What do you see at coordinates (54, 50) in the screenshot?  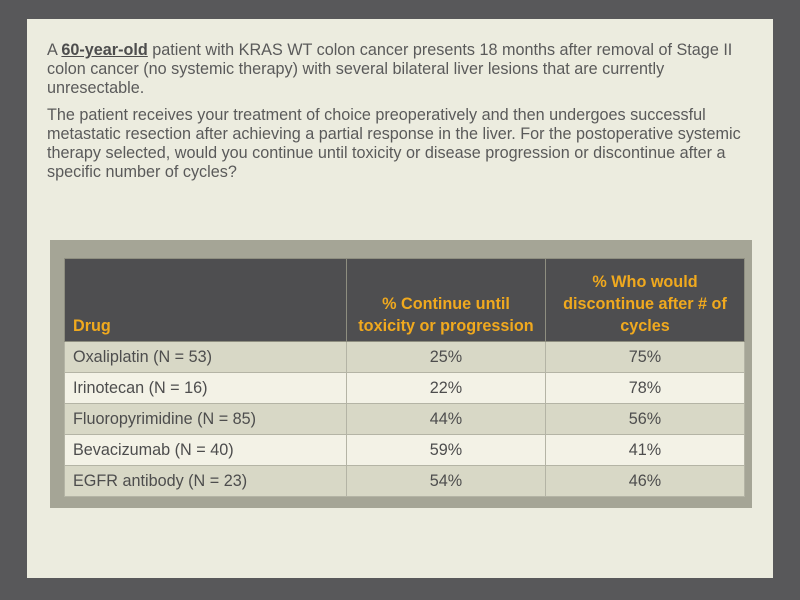 I see `intro-prefix: A` at bounding box center [54, 50].